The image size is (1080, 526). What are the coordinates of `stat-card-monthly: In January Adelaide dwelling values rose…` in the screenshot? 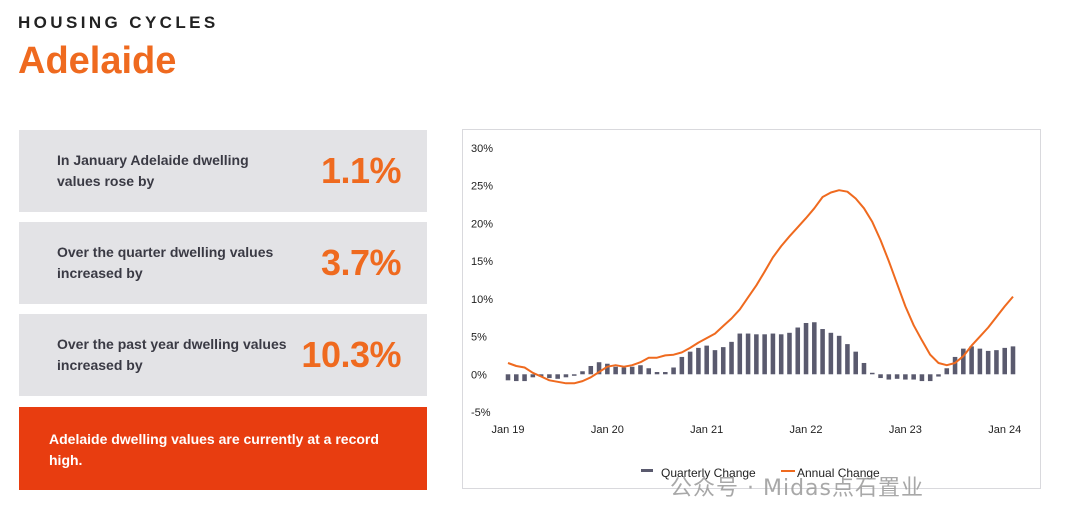 It's located at (223, 171).